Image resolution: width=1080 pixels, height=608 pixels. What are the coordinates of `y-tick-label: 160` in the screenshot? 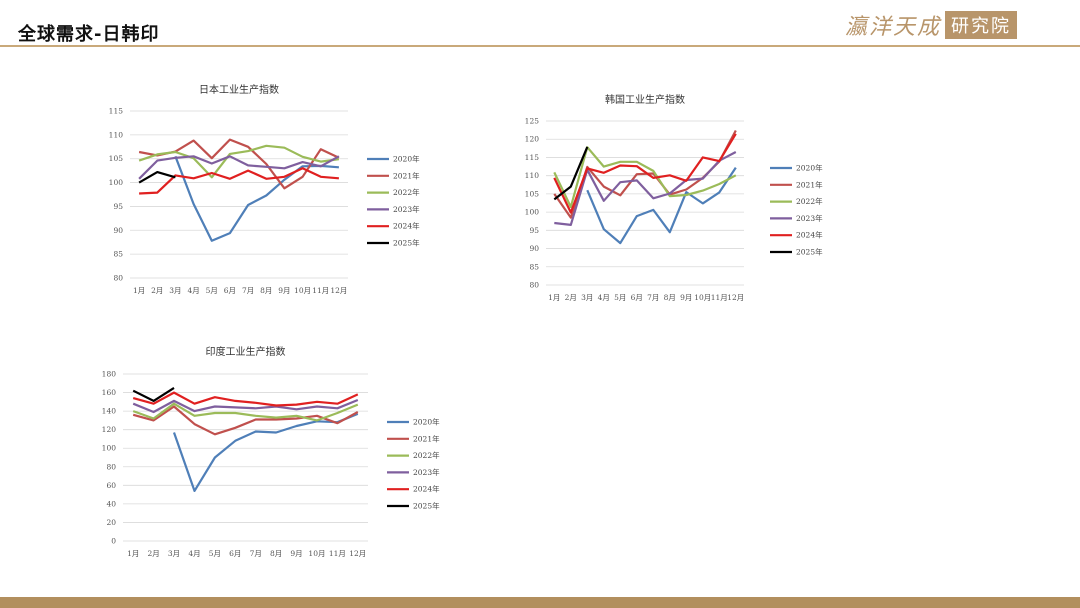 It's located at (109, 392).